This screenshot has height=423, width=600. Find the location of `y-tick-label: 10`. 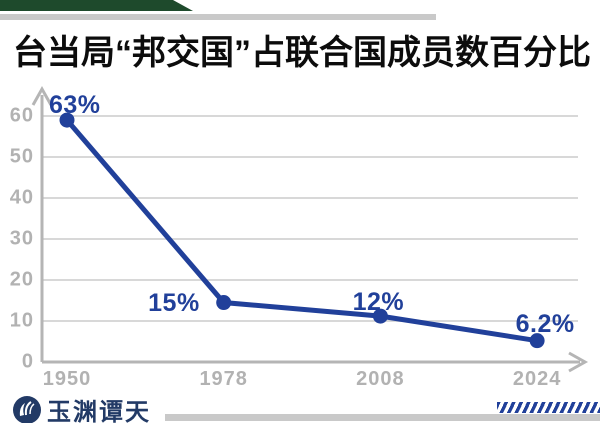

y-tick-label: 10 is located at coordinates (21, 320).